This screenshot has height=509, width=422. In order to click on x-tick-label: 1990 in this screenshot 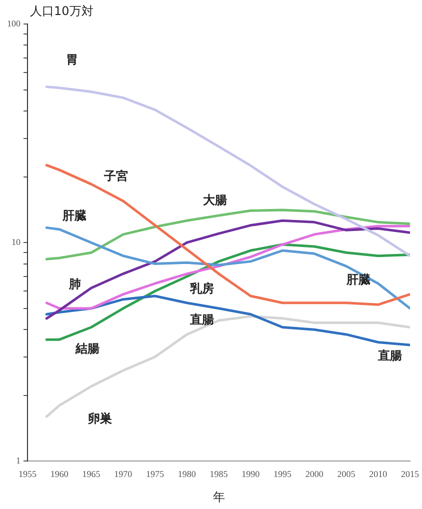, I will do `click(251, 473)`.